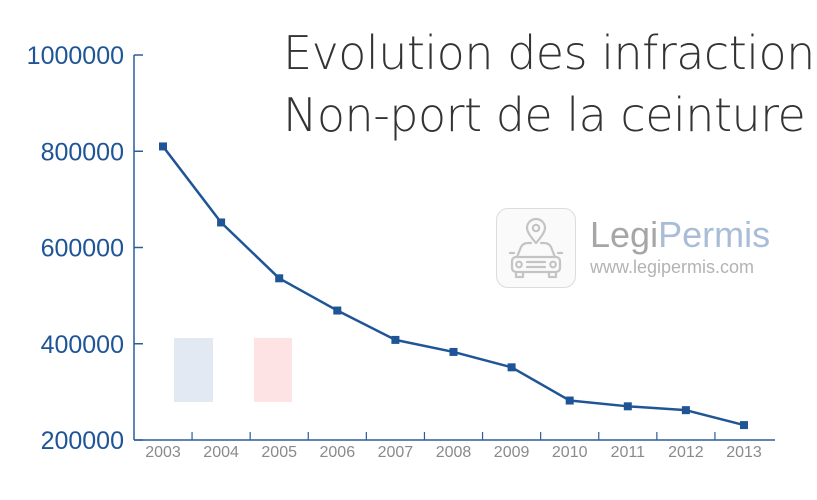  What do you see at coordinates (536, 248) in the screenshot?
I see `car-pin-icon` at bounding box center [536, 248].